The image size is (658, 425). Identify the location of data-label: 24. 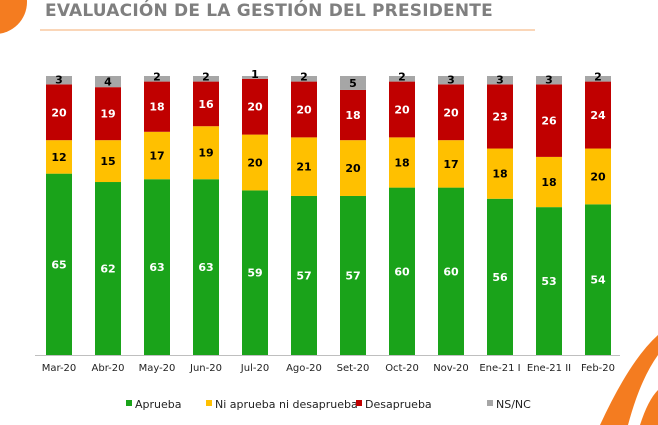
(598, 115).